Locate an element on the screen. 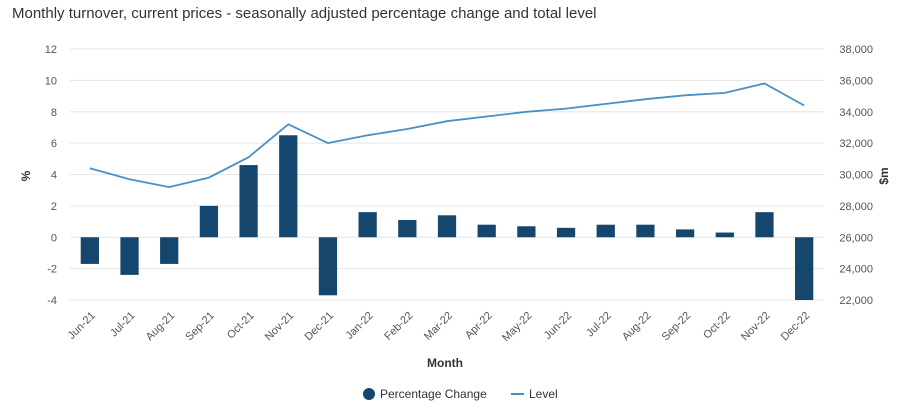 This screenshot has width=900, height=410. y-tick-label-left: 12 is located at coordinates (51, 50).